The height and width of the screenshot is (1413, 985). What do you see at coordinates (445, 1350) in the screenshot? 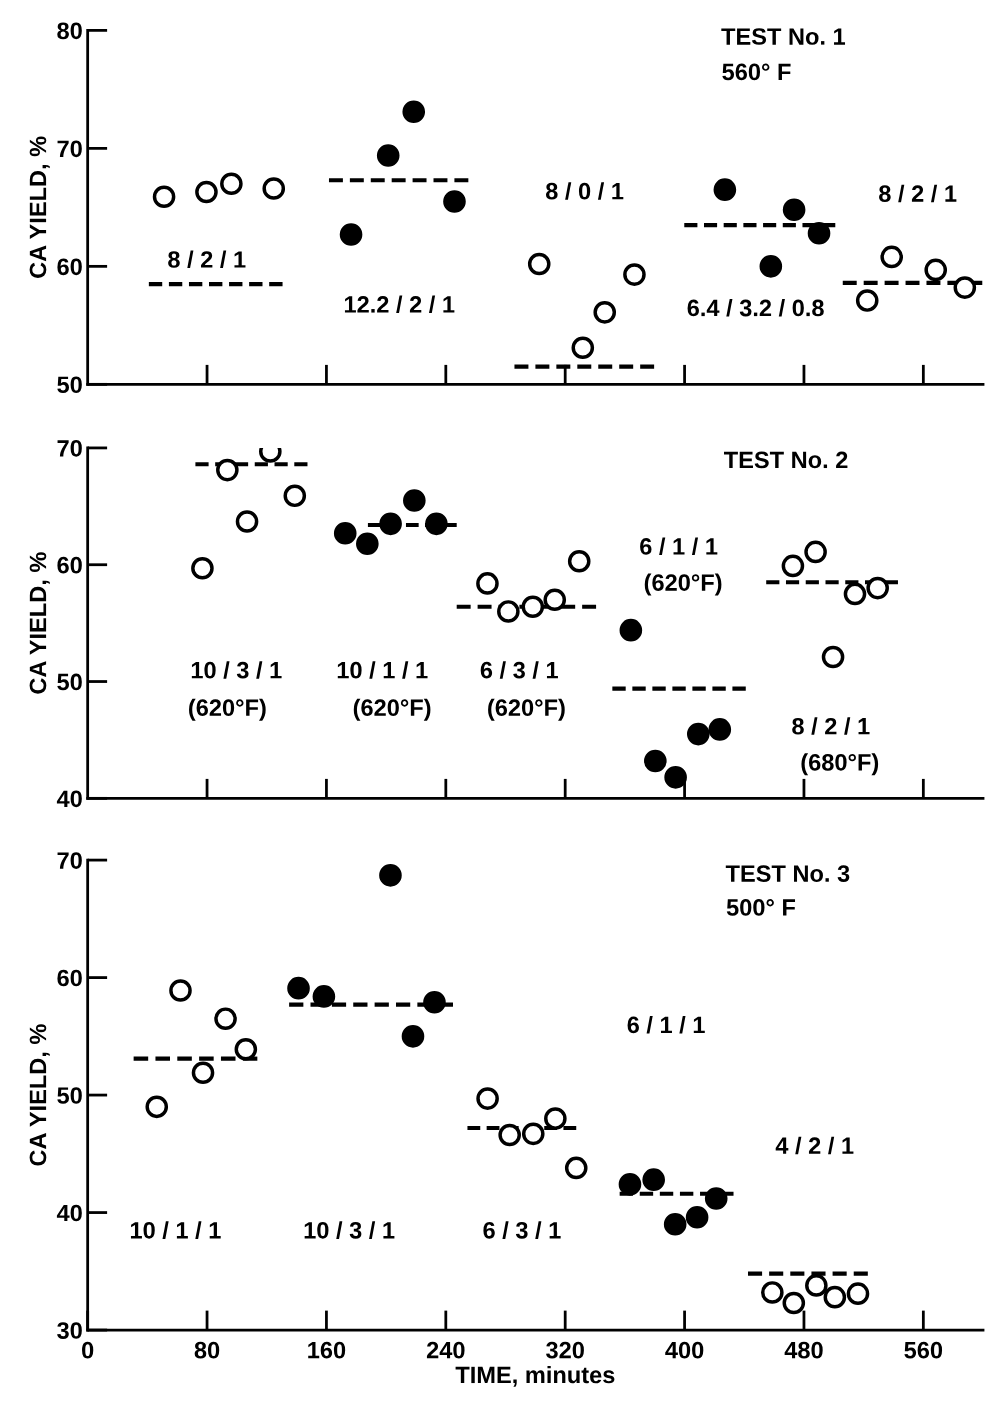
I see `x-tick-label: 240` at bounding box center [445, 1350].